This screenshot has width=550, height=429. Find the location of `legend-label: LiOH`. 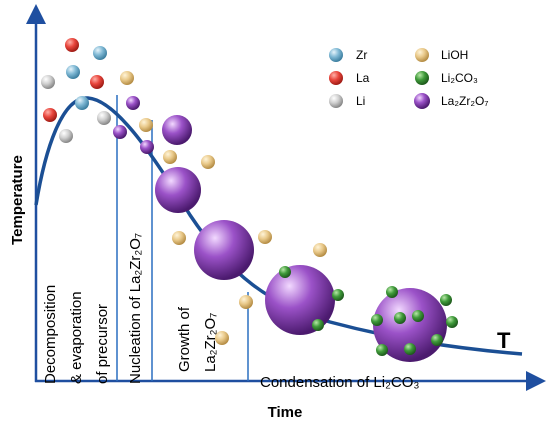

legend-label: LiOH is located at coordinates (454, 55).